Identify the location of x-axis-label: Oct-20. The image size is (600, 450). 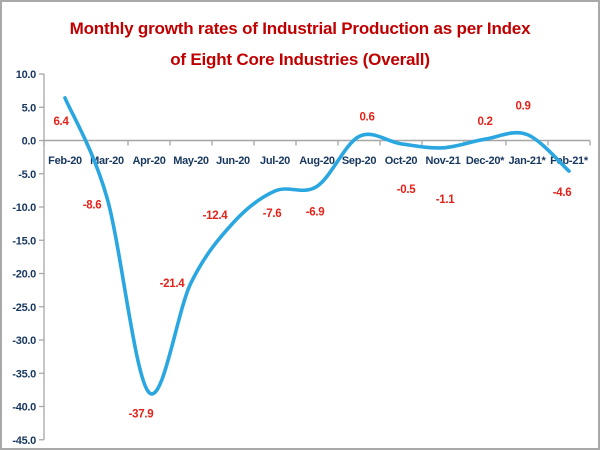
(401, 161).